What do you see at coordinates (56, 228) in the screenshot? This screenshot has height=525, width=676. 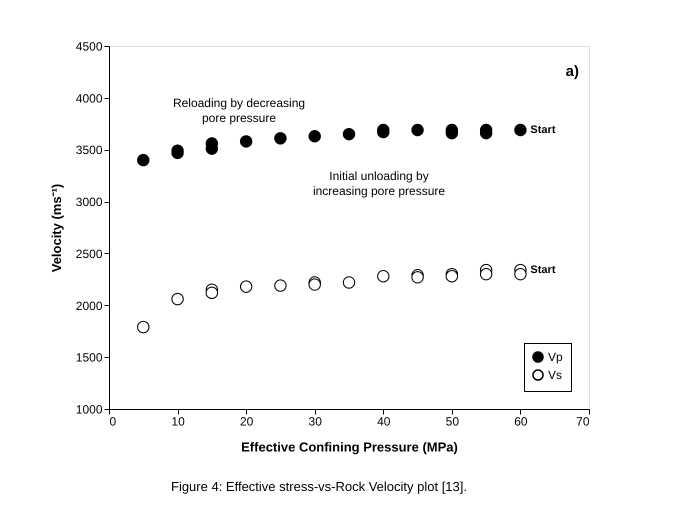 I see `y-axis-title: Velocity (ms⁻¹)` at bounding box center [56, 228].